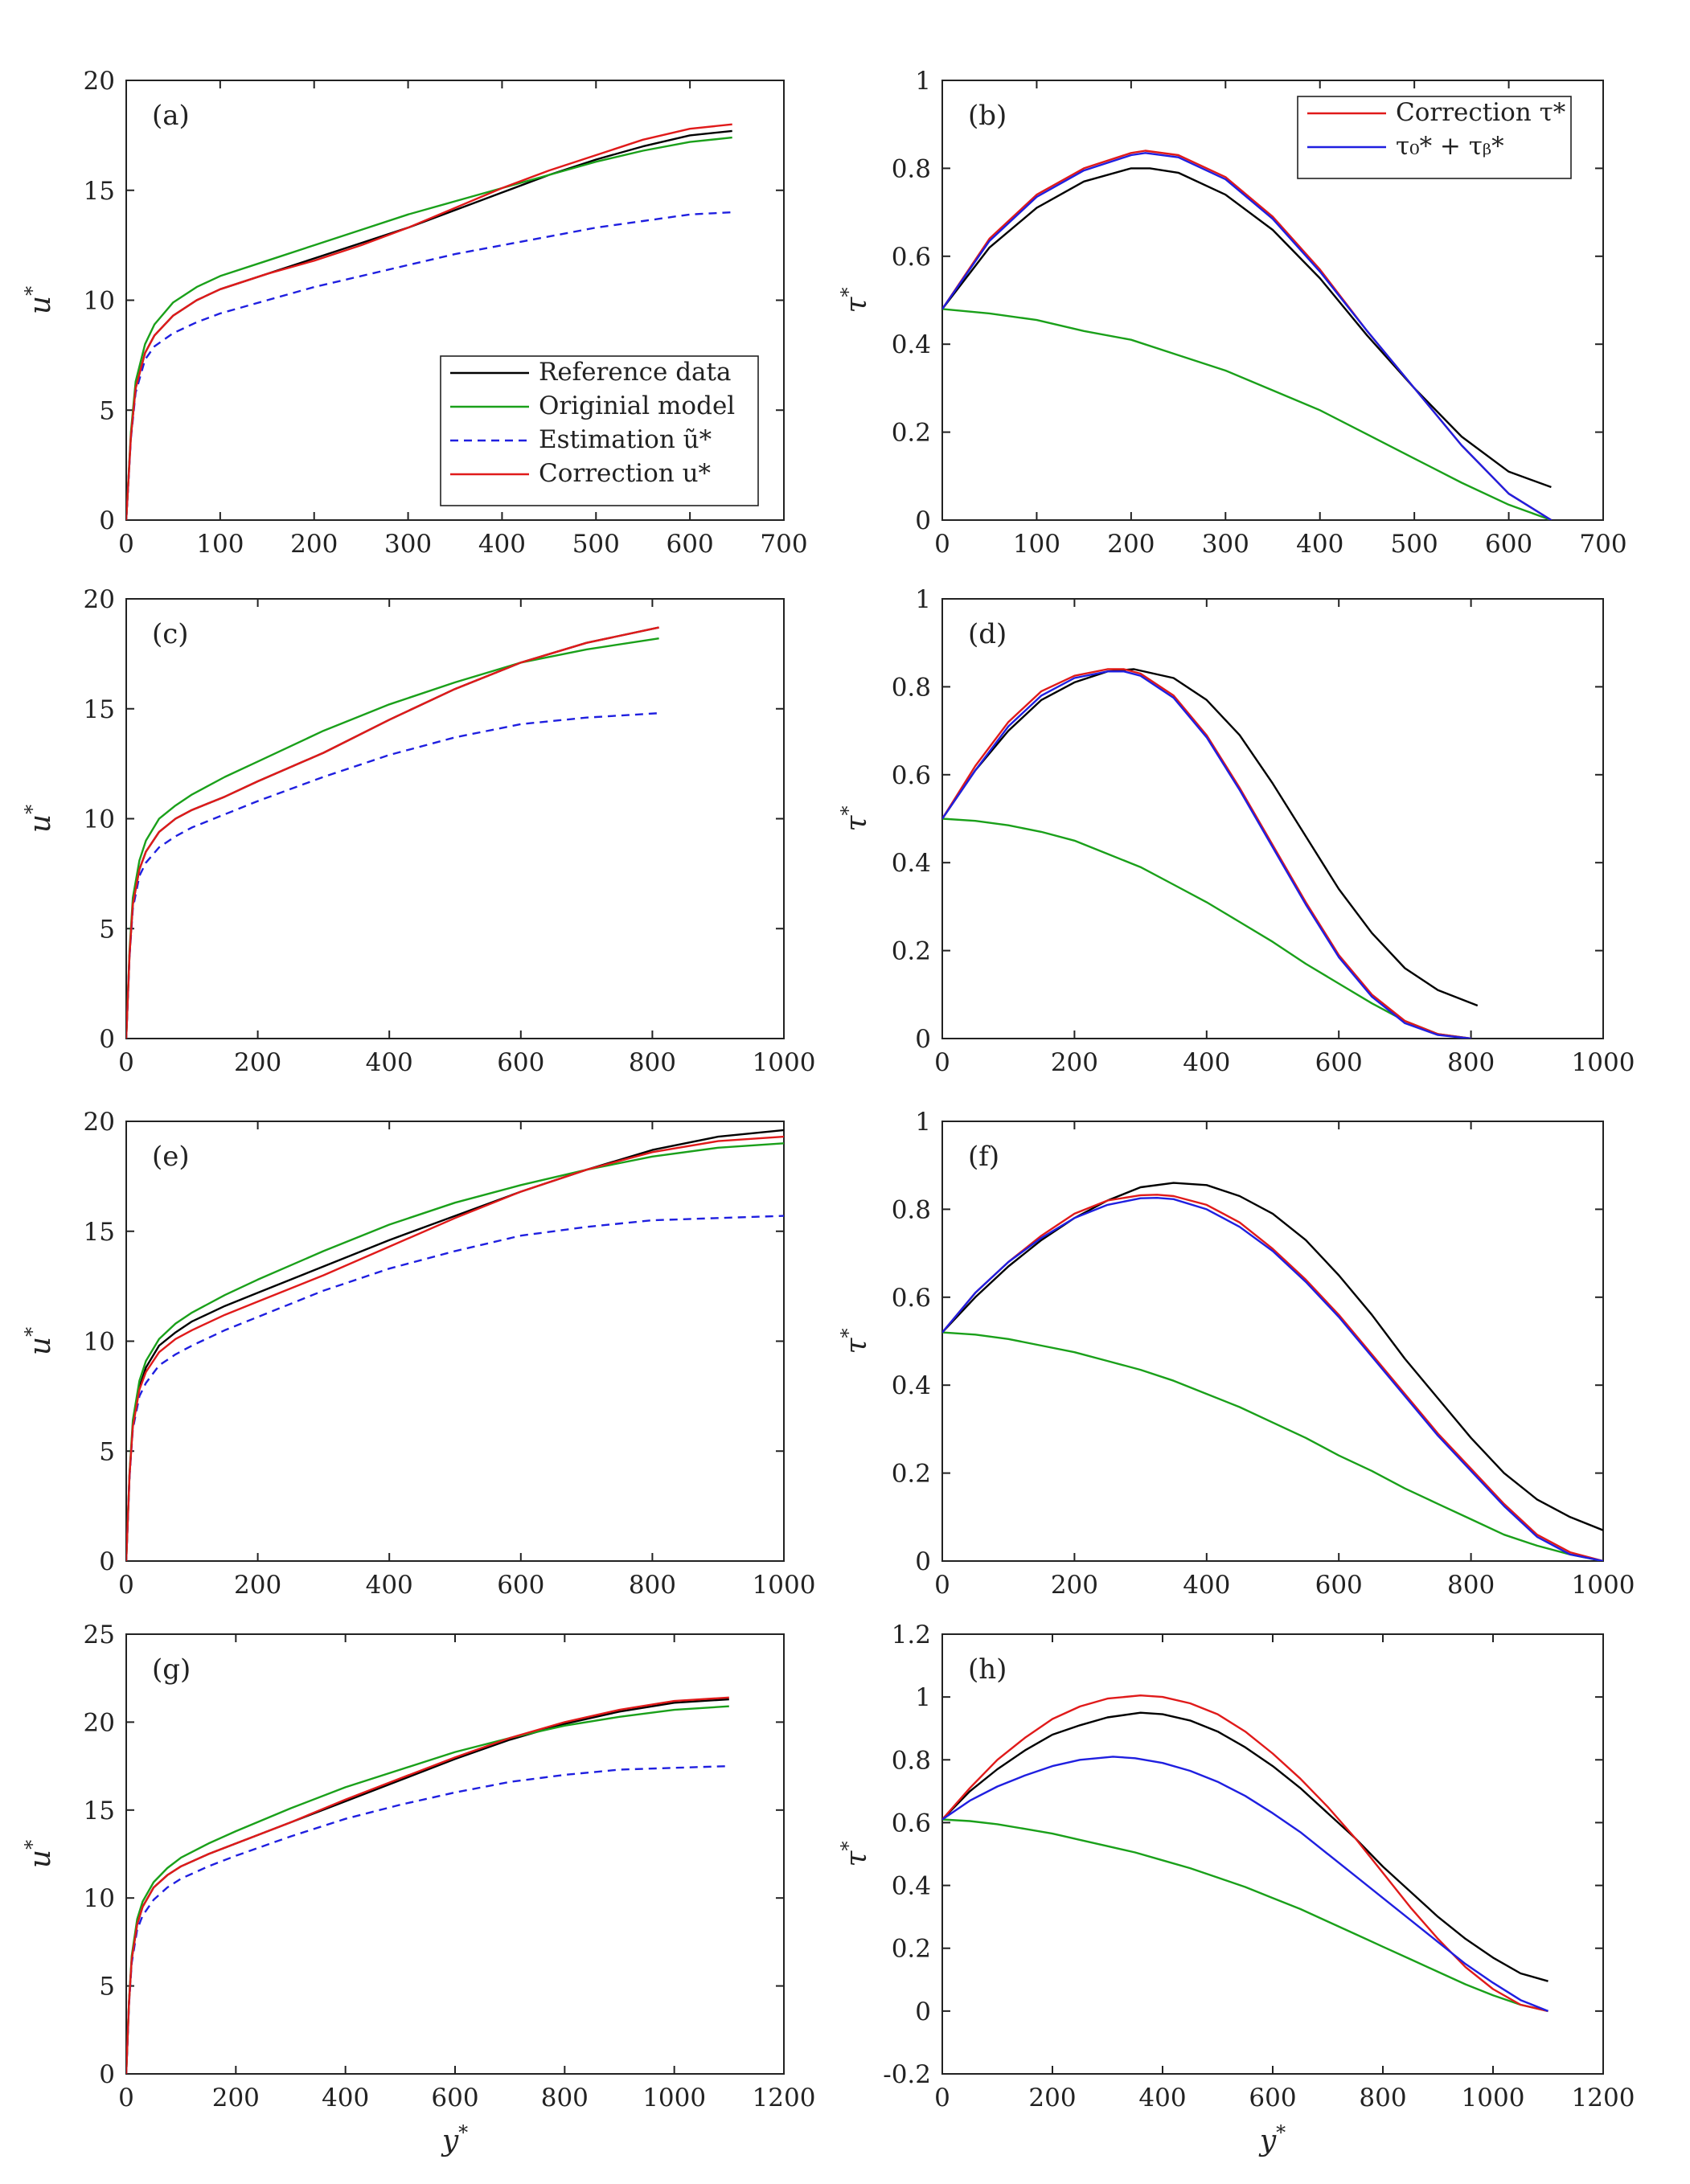  Describe the element at coordinates (172, 1669) in the screenshot. I see `panel-label: (g)` at that location.